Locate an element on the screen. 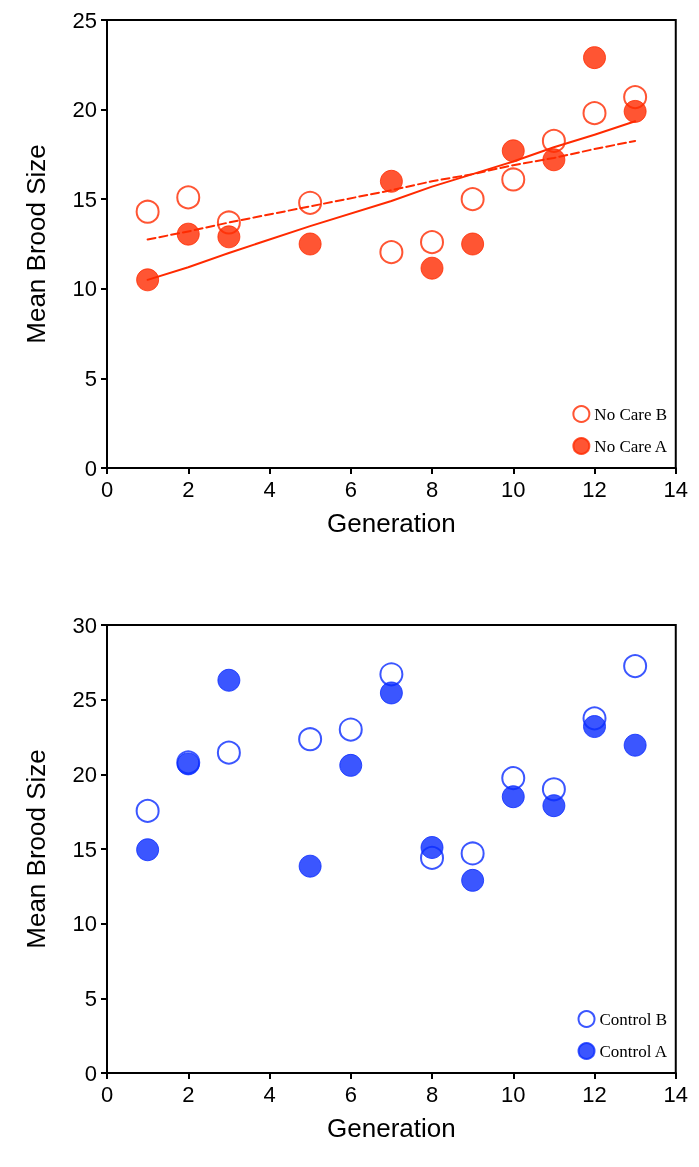  legend-label: No Care B is located at coordinates (631, 414).